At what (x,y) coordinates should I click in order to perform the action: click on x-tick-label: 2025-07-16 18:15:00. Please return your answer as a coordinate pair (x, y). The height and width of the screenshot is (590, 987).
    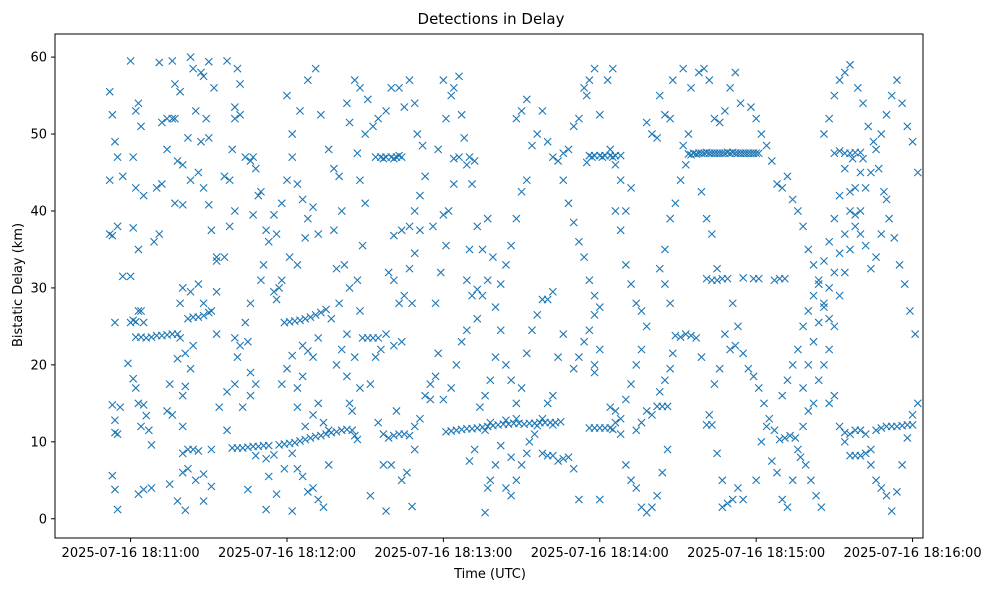
    Looking at the image, I should click on (756, 553).